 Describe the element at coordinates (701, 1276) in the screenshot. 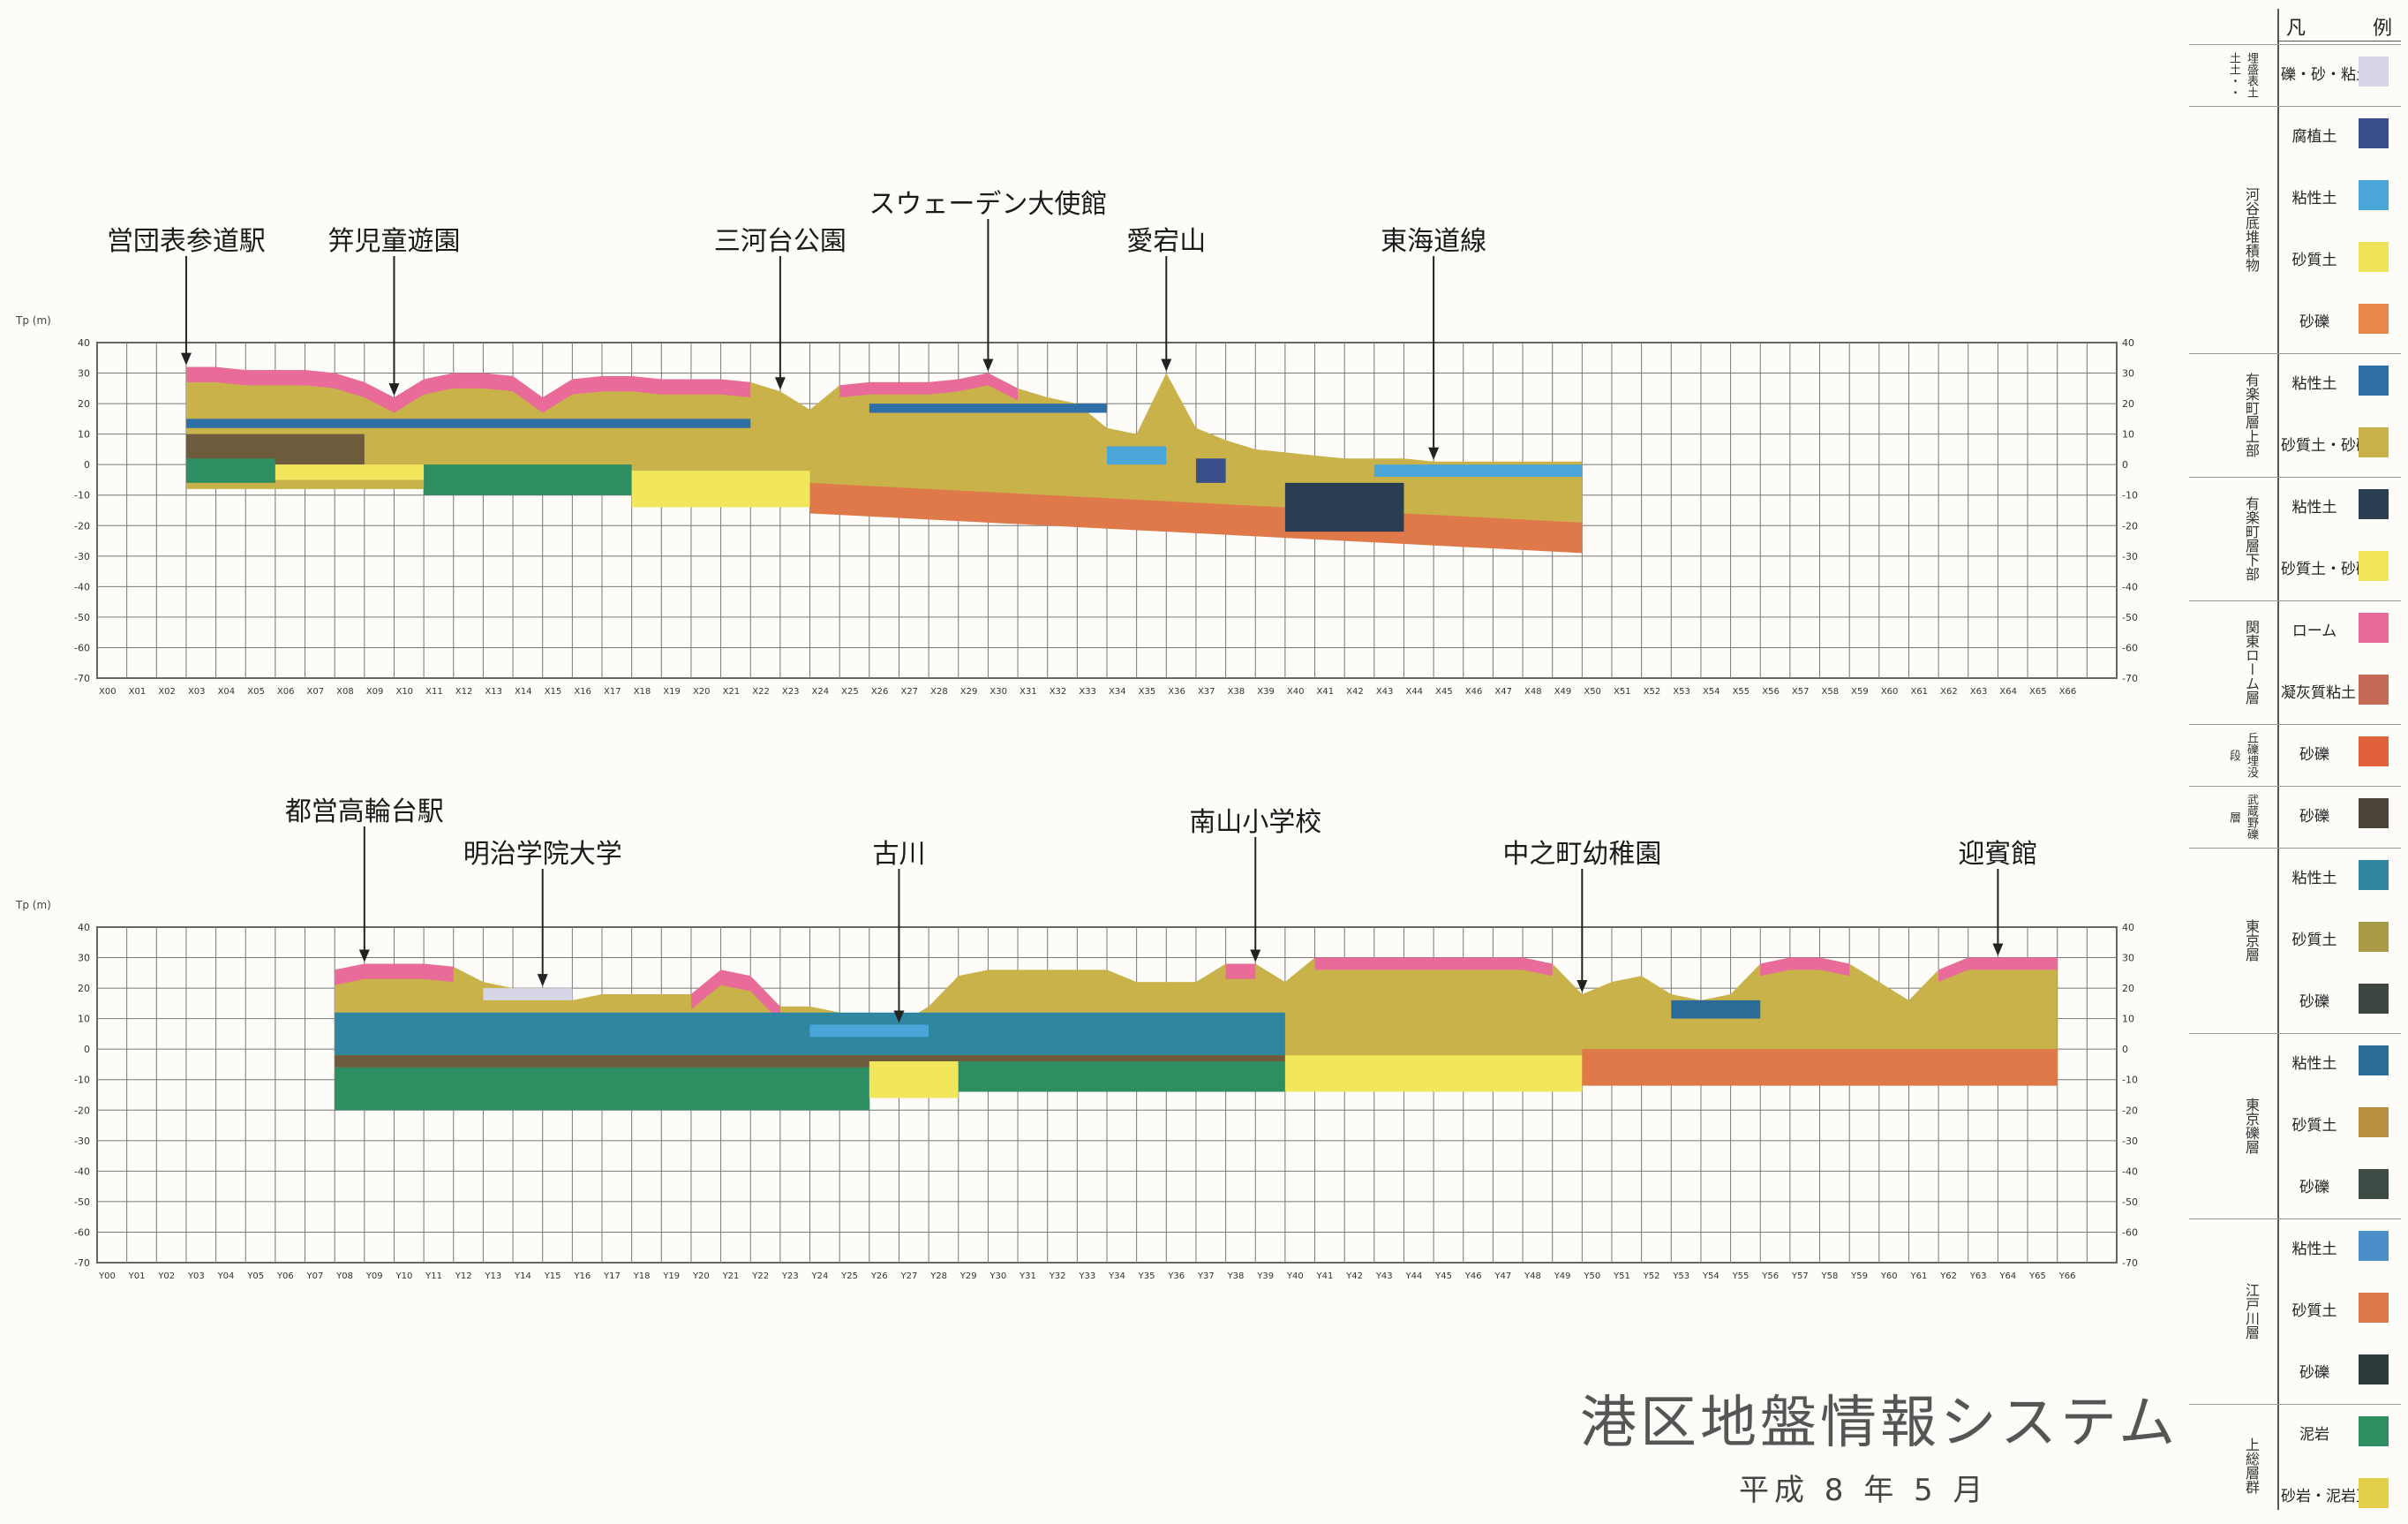

I see `x-tick-label: Y20` at that location.